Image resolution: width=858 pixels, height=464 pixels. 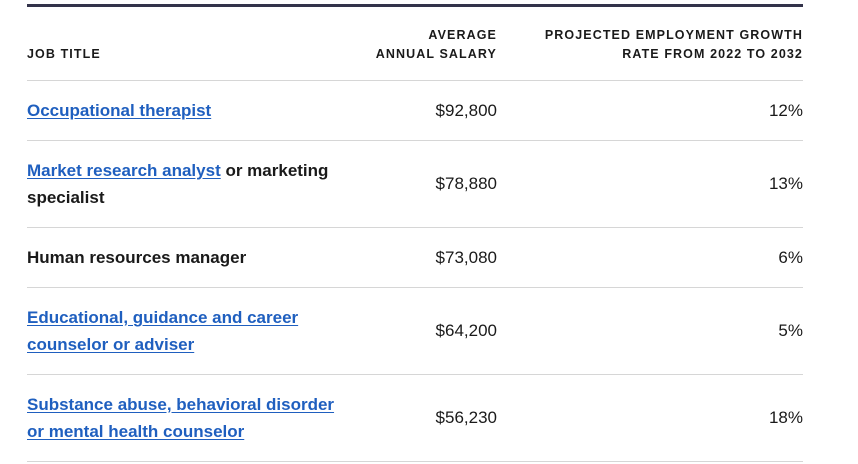 I want to click on header-average-salary: AVERAGE ANNUAL SALARY, so click(x=427, y=53).